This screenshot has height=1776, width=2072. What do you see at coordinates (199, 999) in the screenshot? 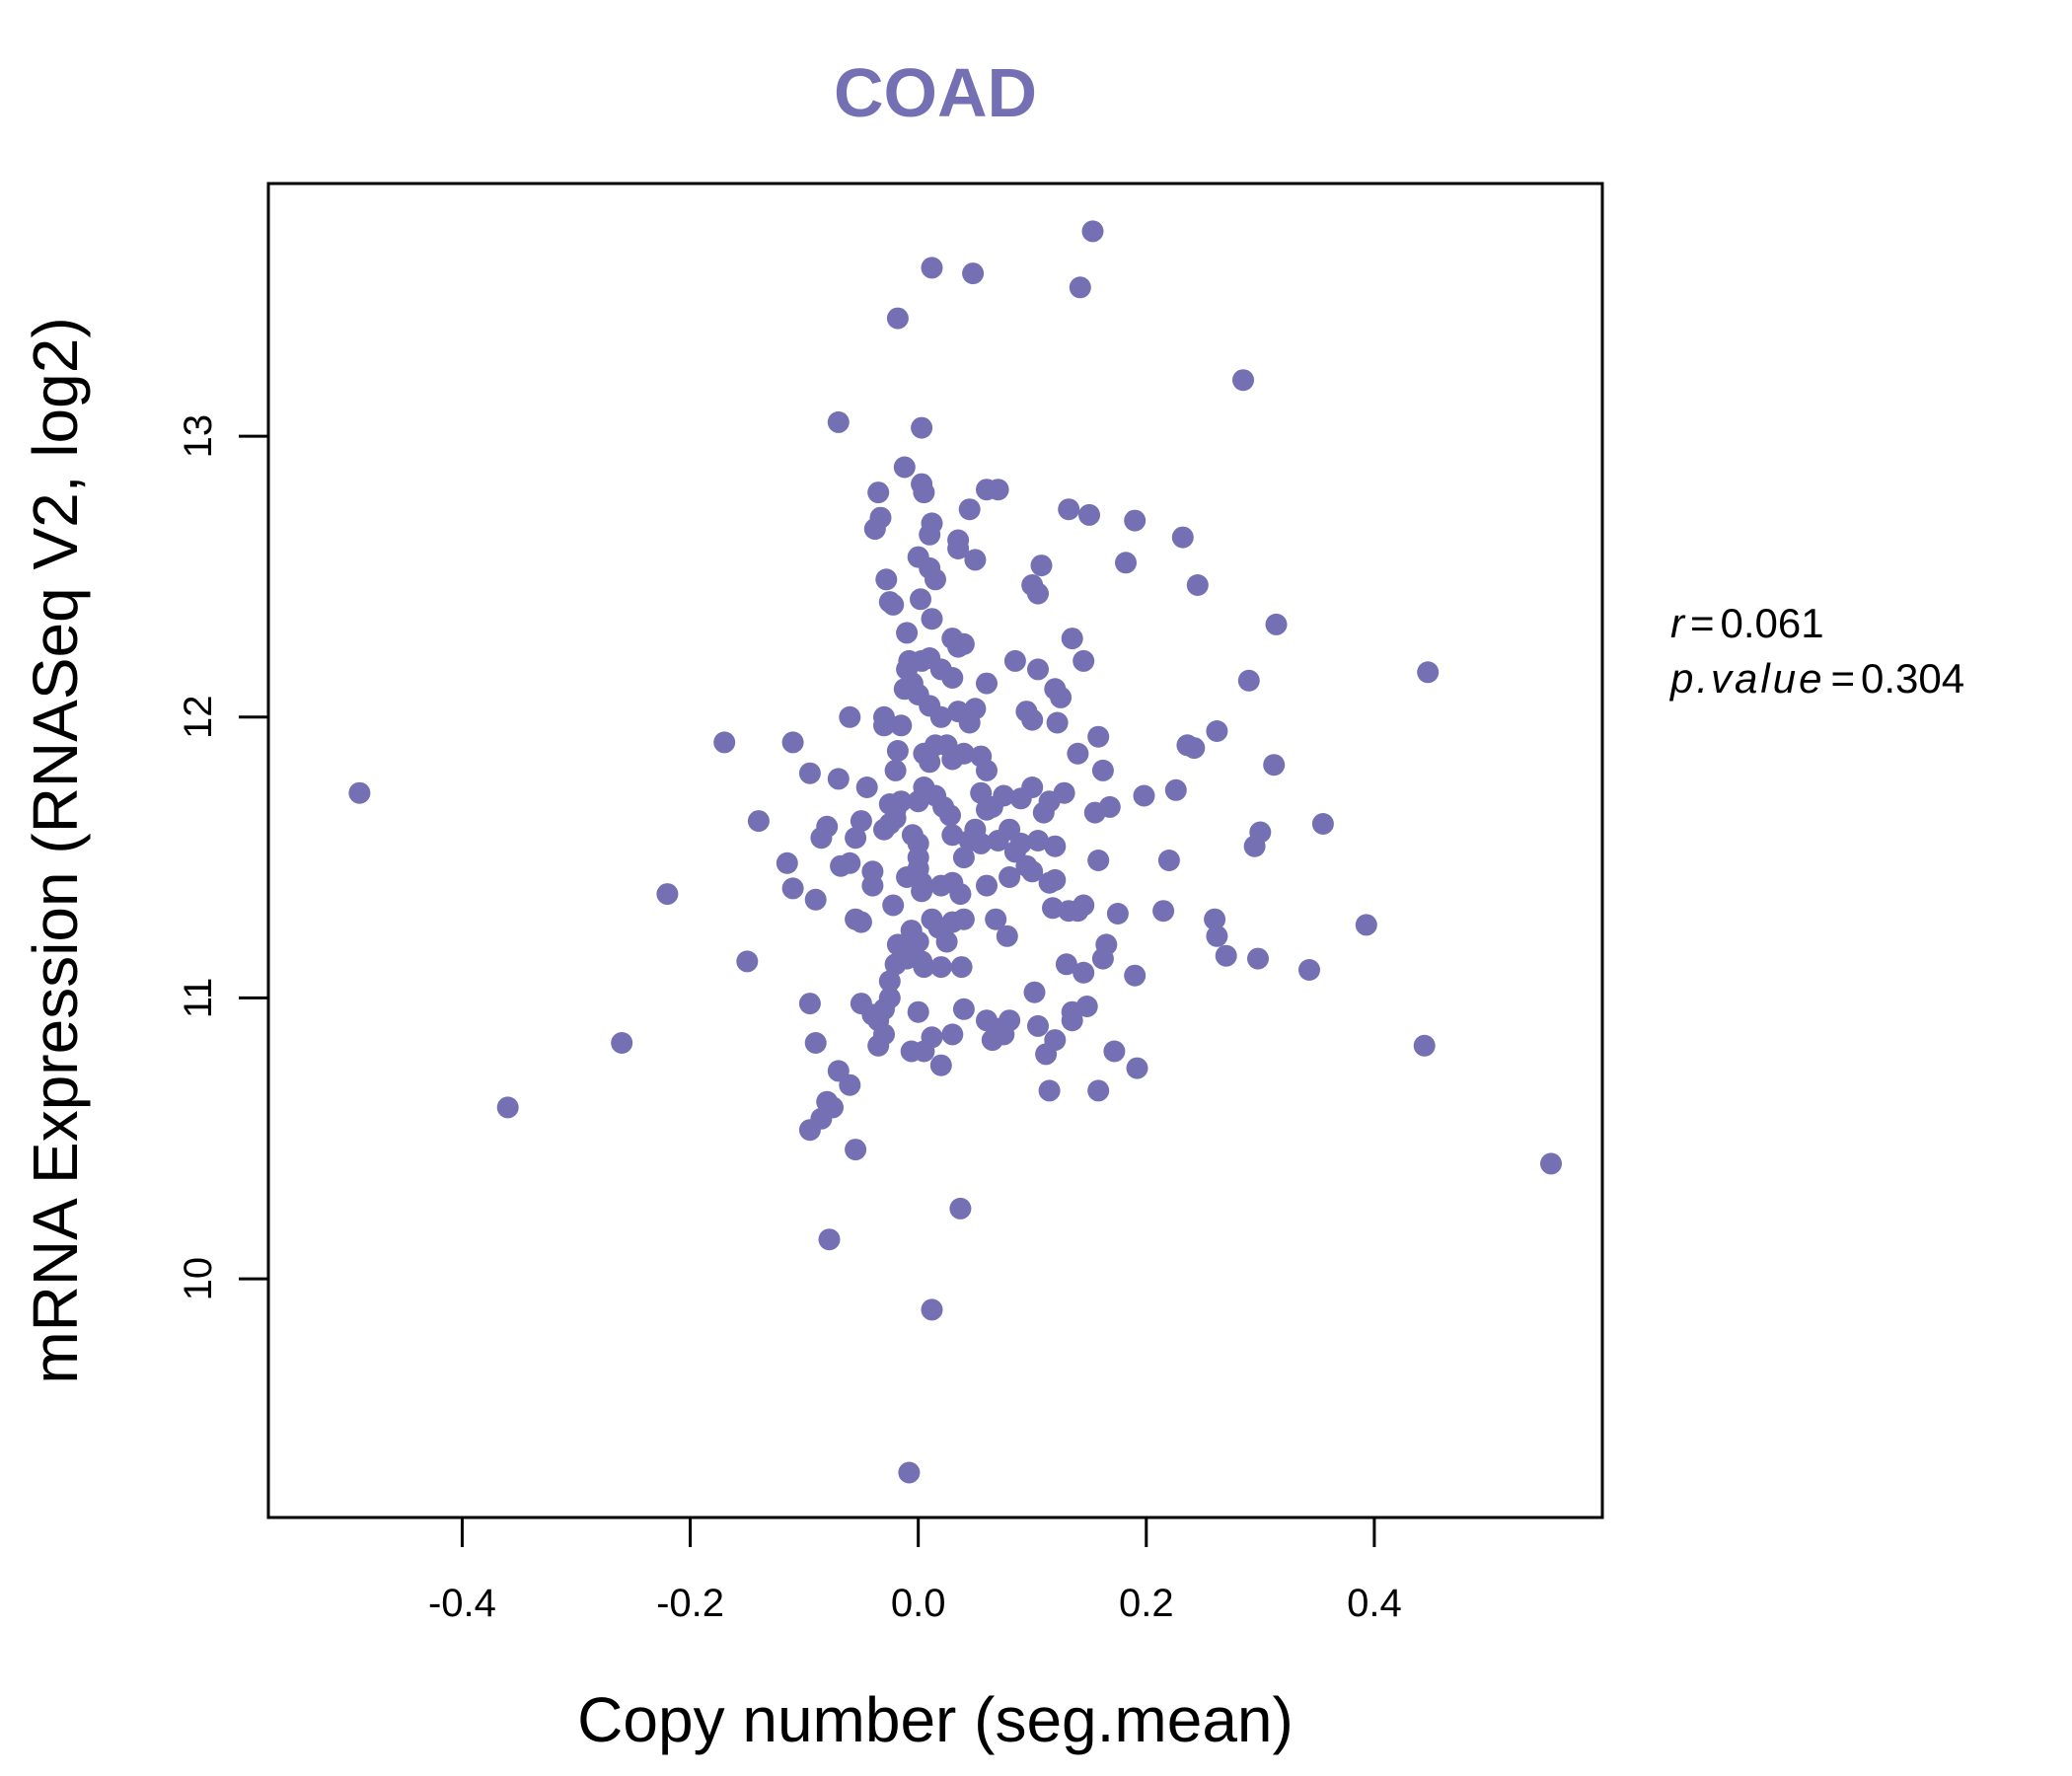
I see `y-tick-label-1: 11` at bounding box center [199, 999].